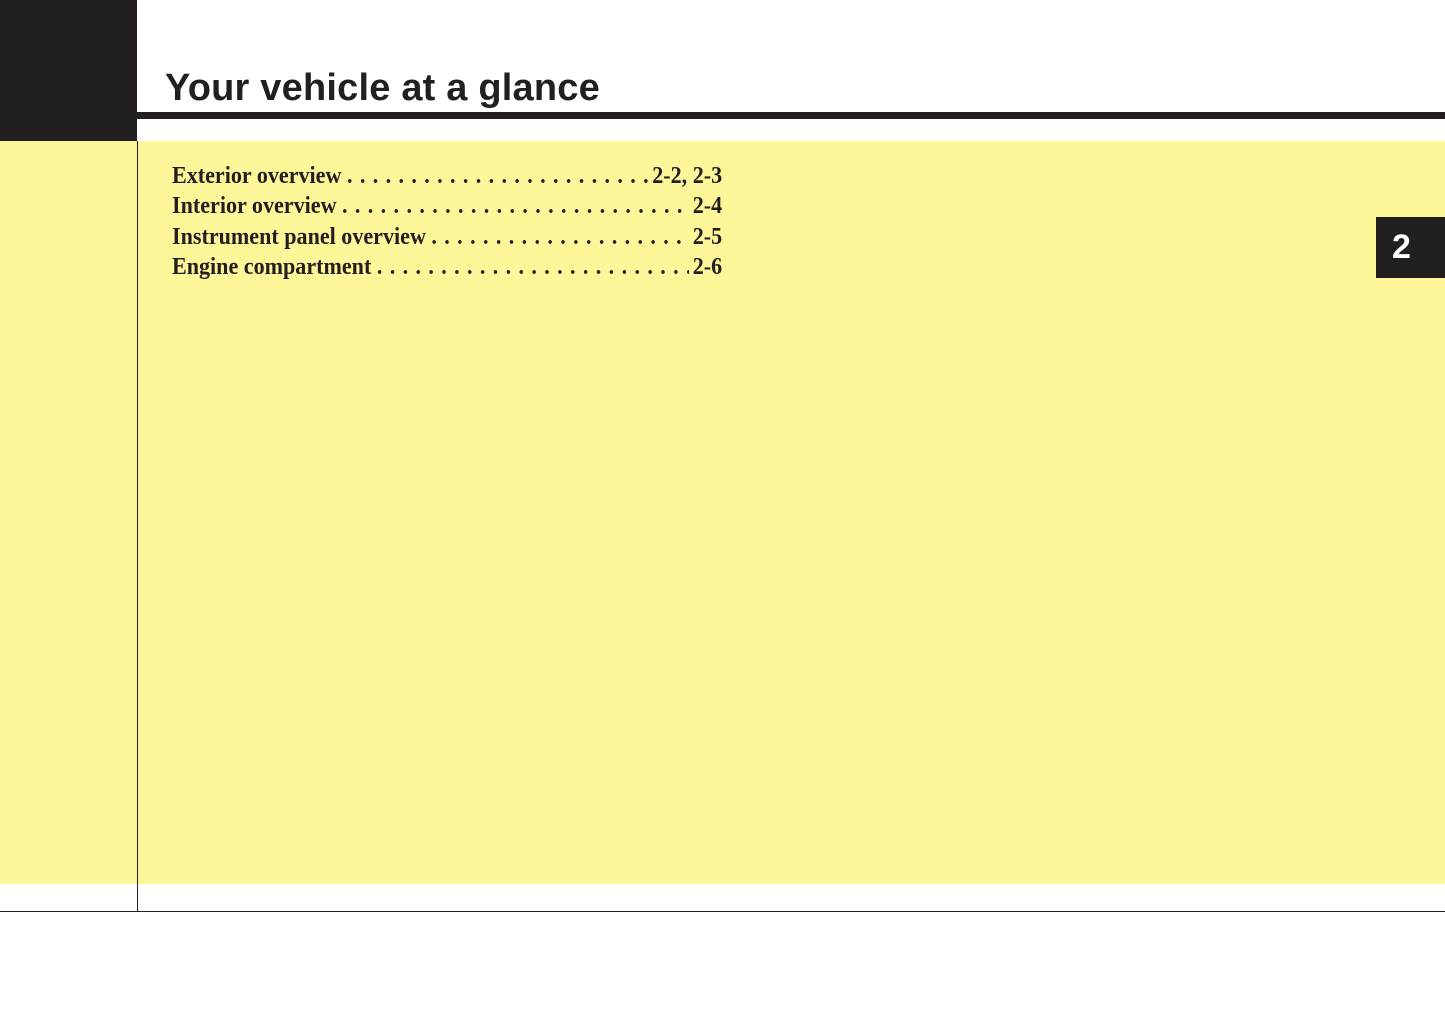  Describe the element at coordinates (272, 266) in the screenshot. I see `toc-entry-label: Engine compartment` at that location.